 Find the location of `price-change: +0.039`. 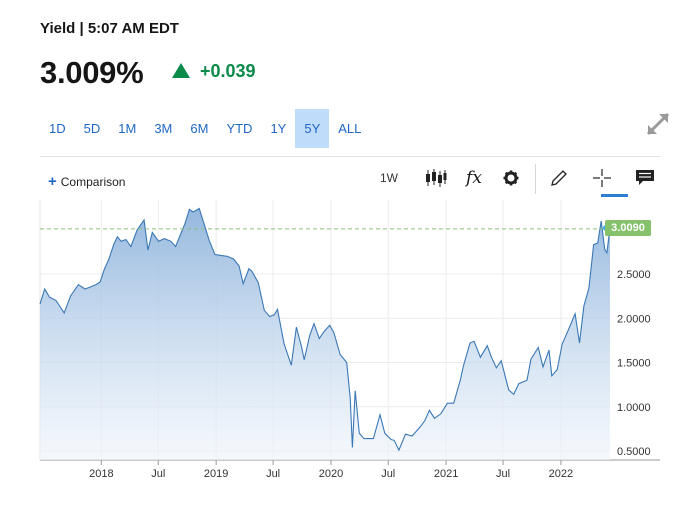

price-change: +0.039 is located at coordinates (214, 71).